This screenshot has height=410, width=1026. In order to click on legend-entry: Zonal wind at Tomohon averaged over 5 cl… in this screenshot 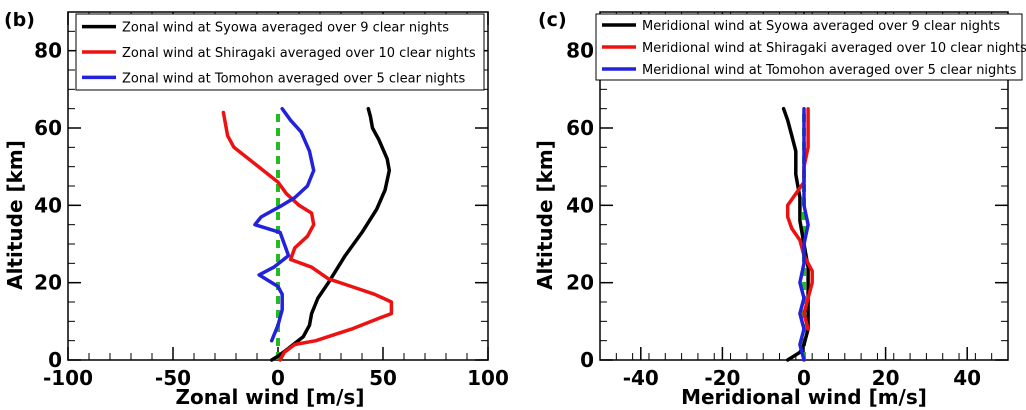, I will do `click(294, 78)`.